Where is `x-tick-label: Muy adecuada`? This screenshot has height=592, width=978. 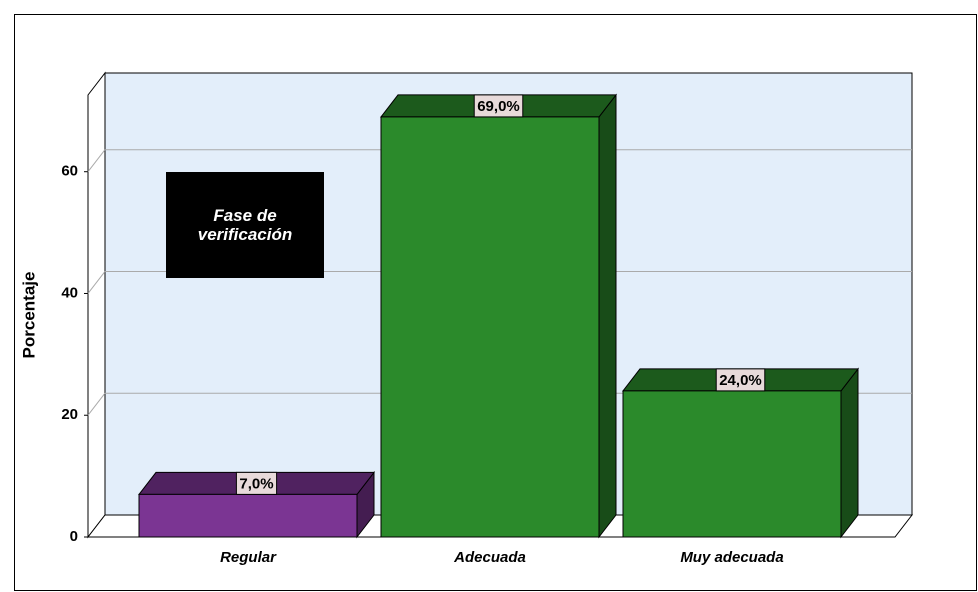
x-tick-label: Muy adecuada is located at coordinates (731, 557).